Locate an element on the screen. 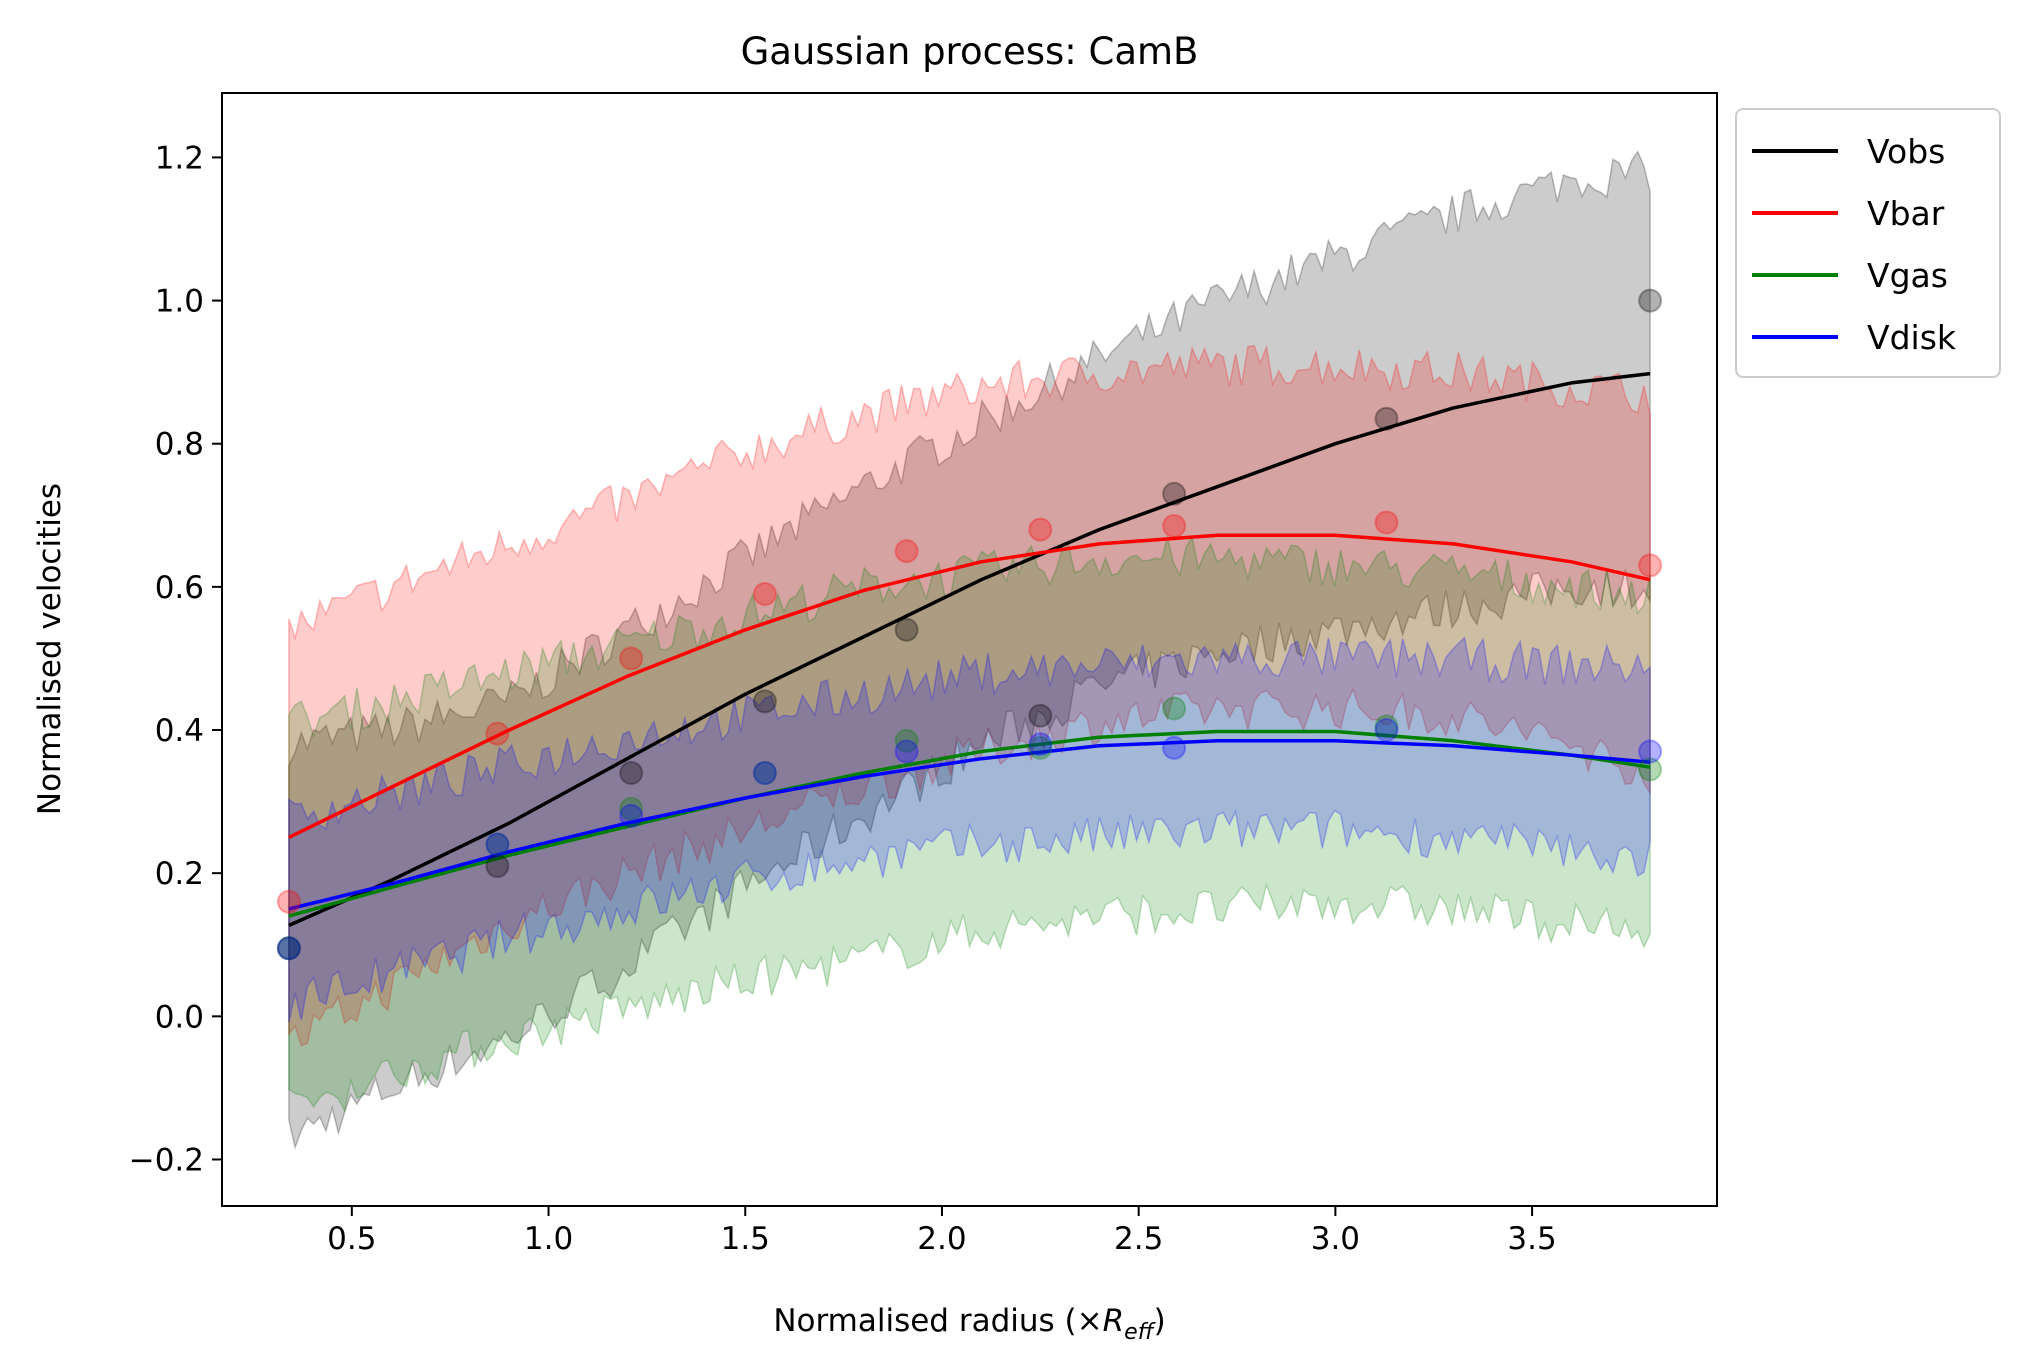 Image resolution: width=2019 pixels, height=1362 pixels. vdisk-fit-line is located at coordinates (969, 825).